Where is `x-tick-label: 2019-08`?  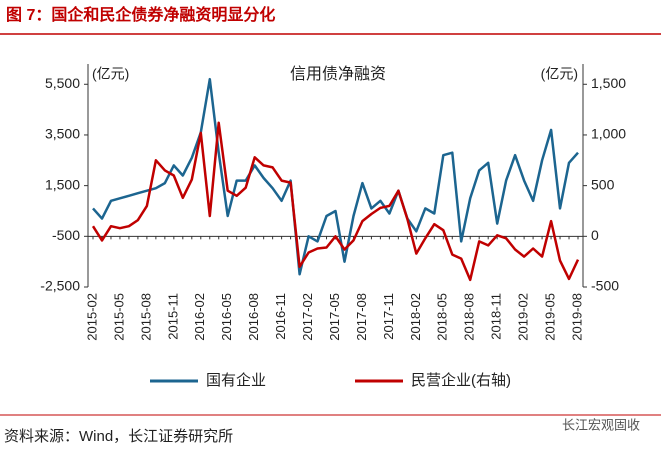 x-tick-label: 2019-08 is located at coordinates (576, 317).